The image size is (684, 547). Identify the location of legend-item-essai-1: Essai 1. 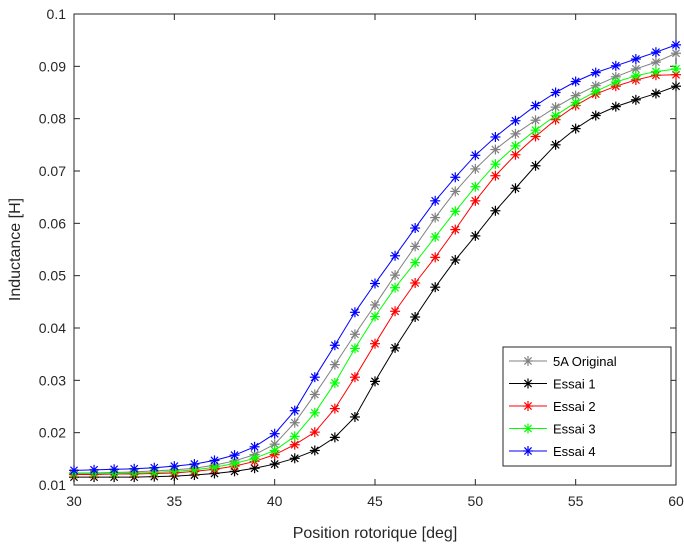
(552, 384).